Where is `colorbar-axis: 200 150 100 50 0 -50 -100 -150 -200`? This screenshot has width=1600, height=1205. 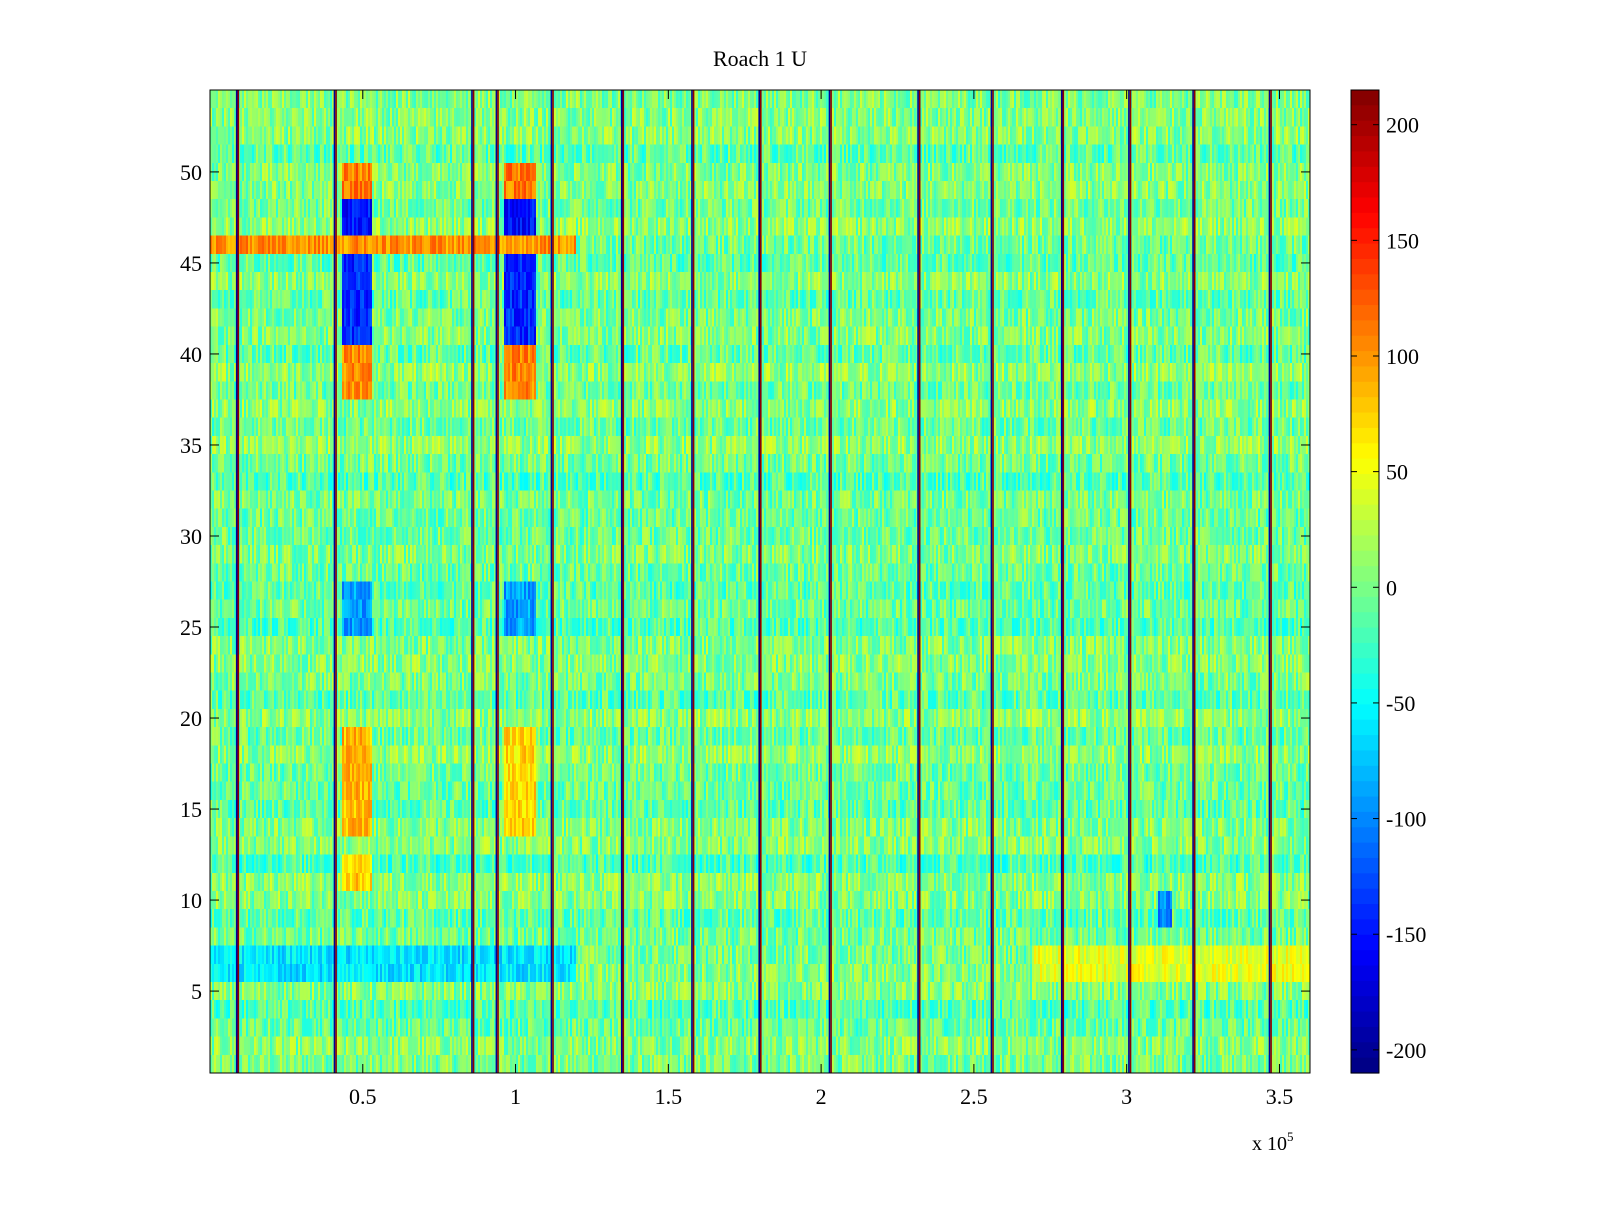 colorbar-axis: 200 150 100 50 0 -50 -100 -150 -200 is located at coordinates (1388, 588).